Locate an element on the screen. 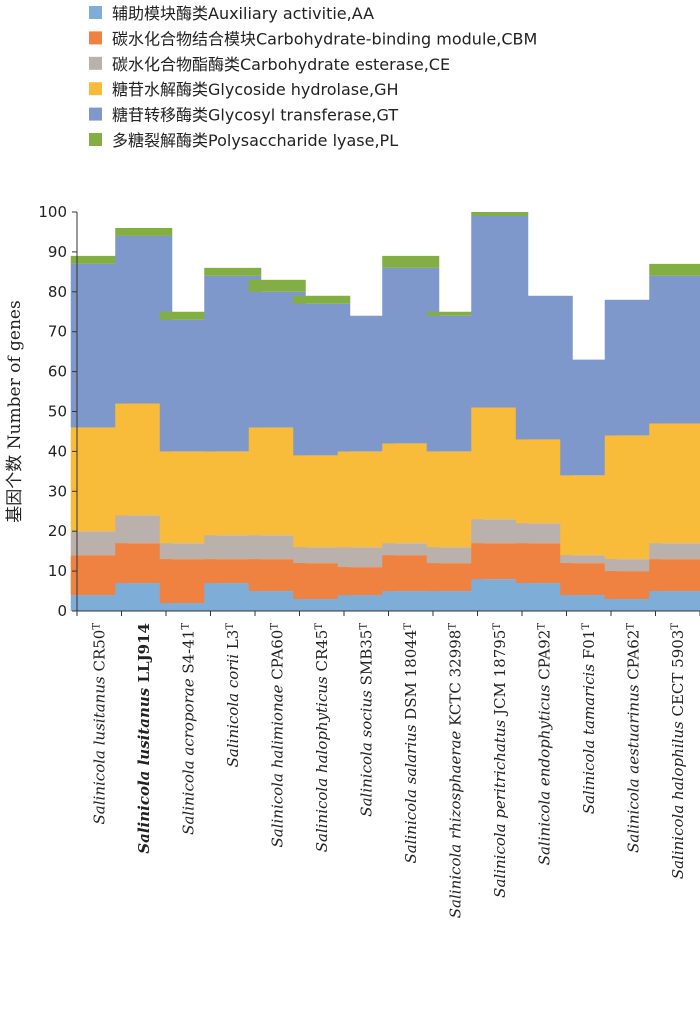 This screenshot has height=1018, width=700. legend-label: 糖苷转移酶类Glycosyl transferase,GT is located at coordinates (255, 115).